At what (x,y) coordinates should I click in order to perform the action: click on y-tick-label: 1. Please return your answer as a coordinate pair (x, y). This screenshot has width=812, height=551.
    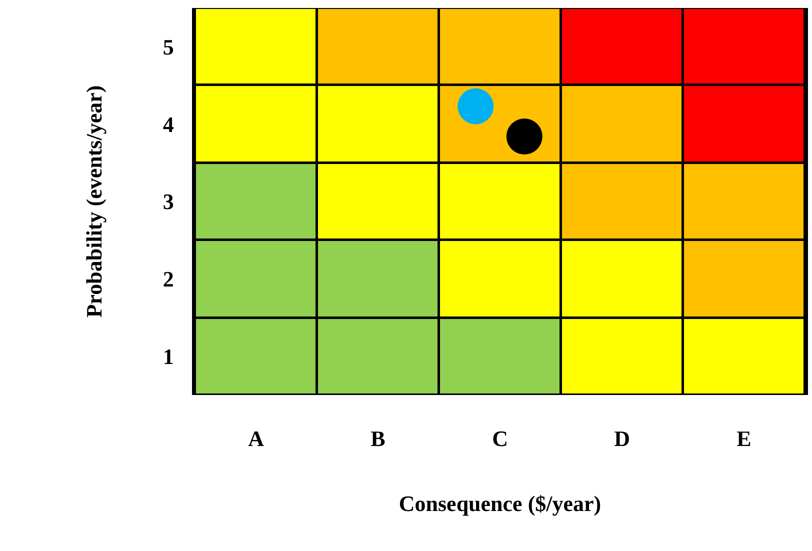
    Looking at the image, I should click on (168, 356).